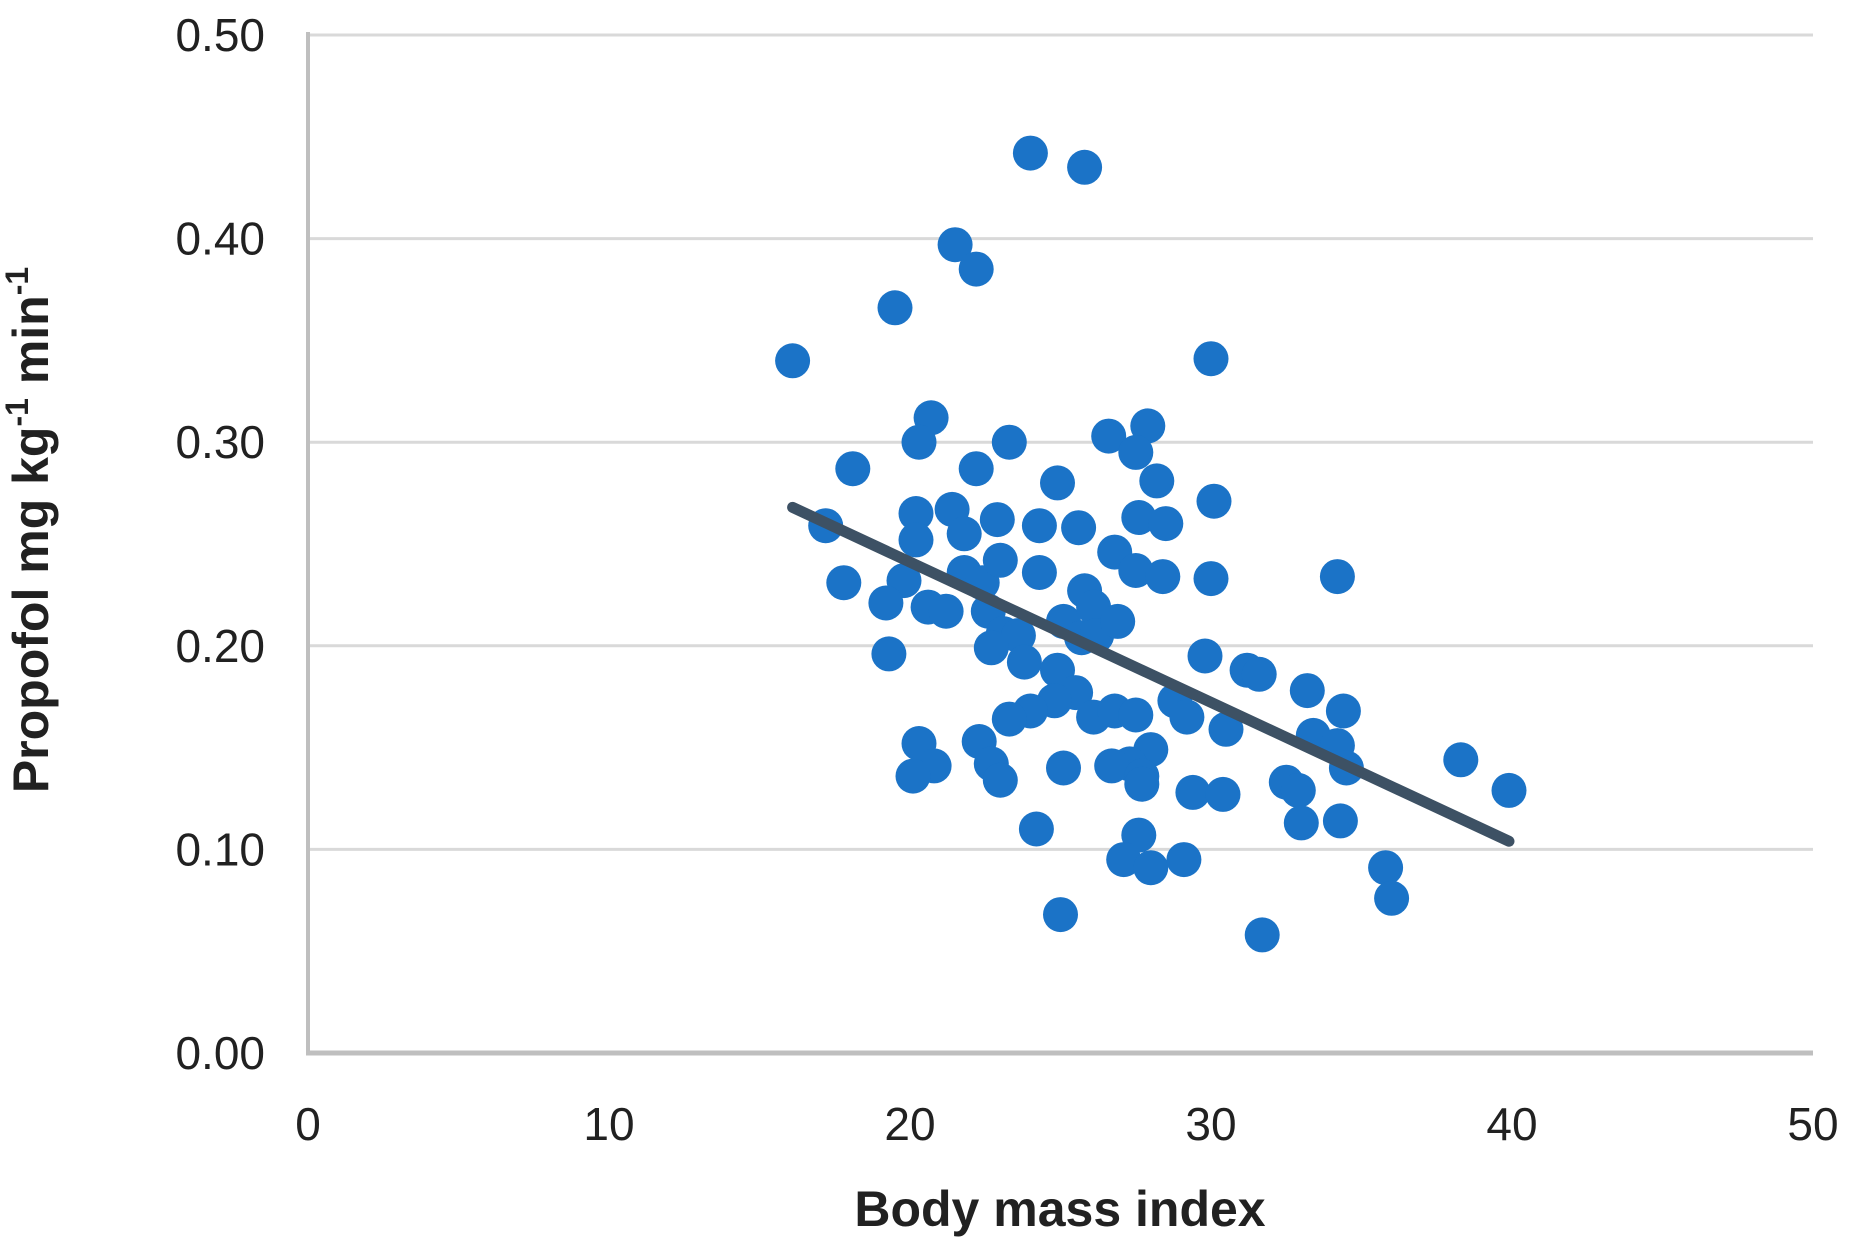 This screenshot has width=1851, height=1253. Describe the element at coordinates (608, 1124) in the screenshot. I see `x-tick-label: 10` at that location.